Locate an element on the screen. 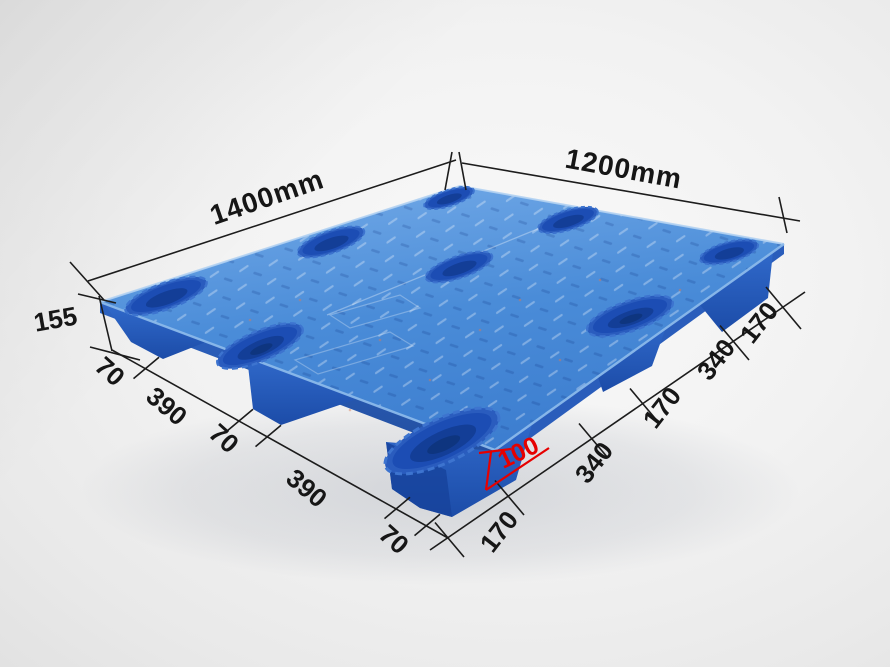 This screenshot has height=667, width=890. dim-label-width: 1200mm is located at coordinates (624, 169).